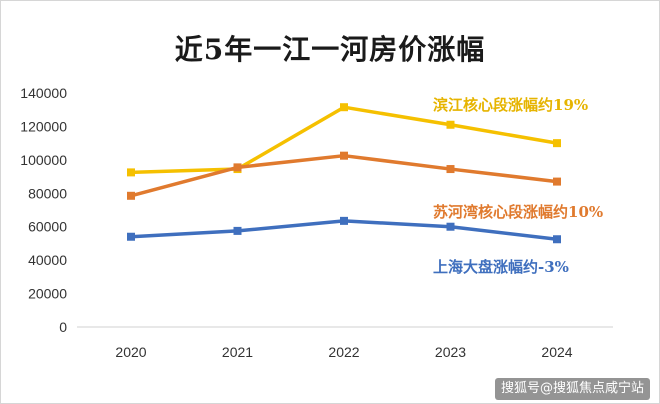 The image size is (660, 404). What do you see at coordinates (47, 193) in the screenshot?
I see `y-tick-label: 80000` at bounding box center [47, 193].